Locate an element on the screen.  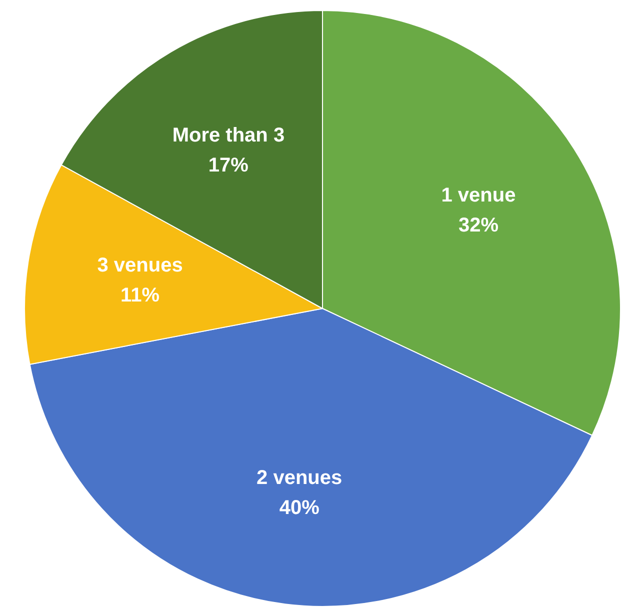
data-label: 17% is located at coordinates (228, 165).